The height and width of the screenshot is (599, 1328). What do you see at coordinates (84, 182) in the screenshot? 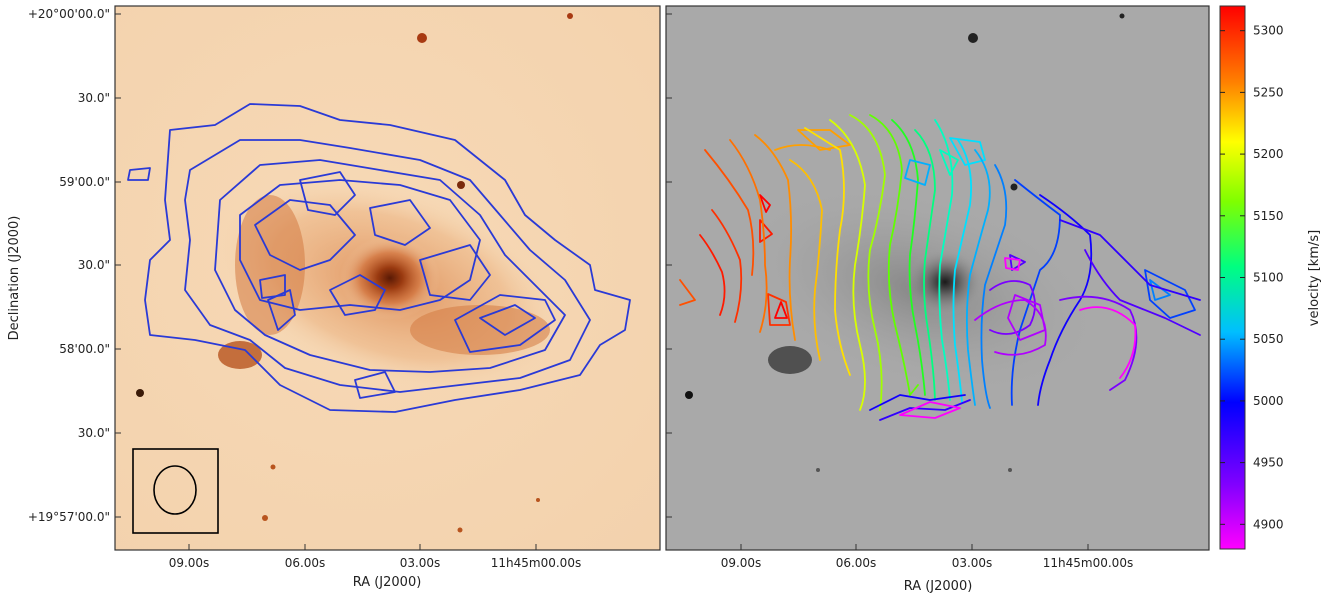
I see `y-tick-label: 59'00.0"` at bounding box center [84, 182].